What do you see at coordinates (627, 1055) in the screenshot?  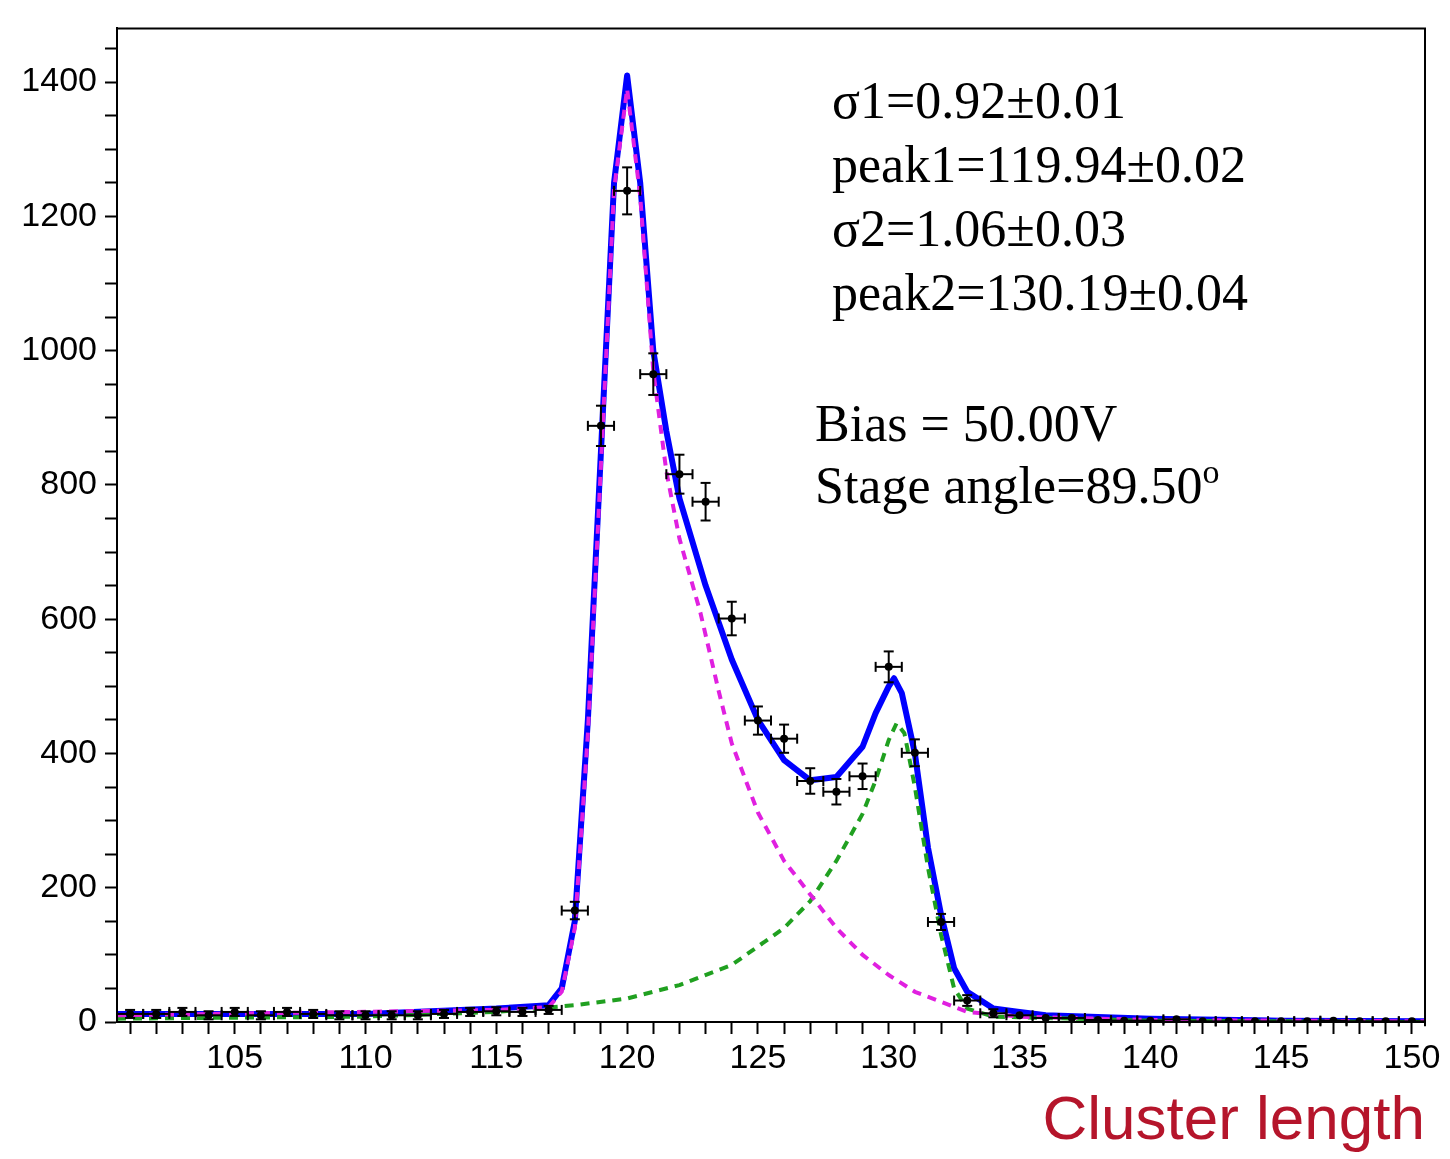 I see `x-tick-label: 120` at bounding box center [627, 1055].